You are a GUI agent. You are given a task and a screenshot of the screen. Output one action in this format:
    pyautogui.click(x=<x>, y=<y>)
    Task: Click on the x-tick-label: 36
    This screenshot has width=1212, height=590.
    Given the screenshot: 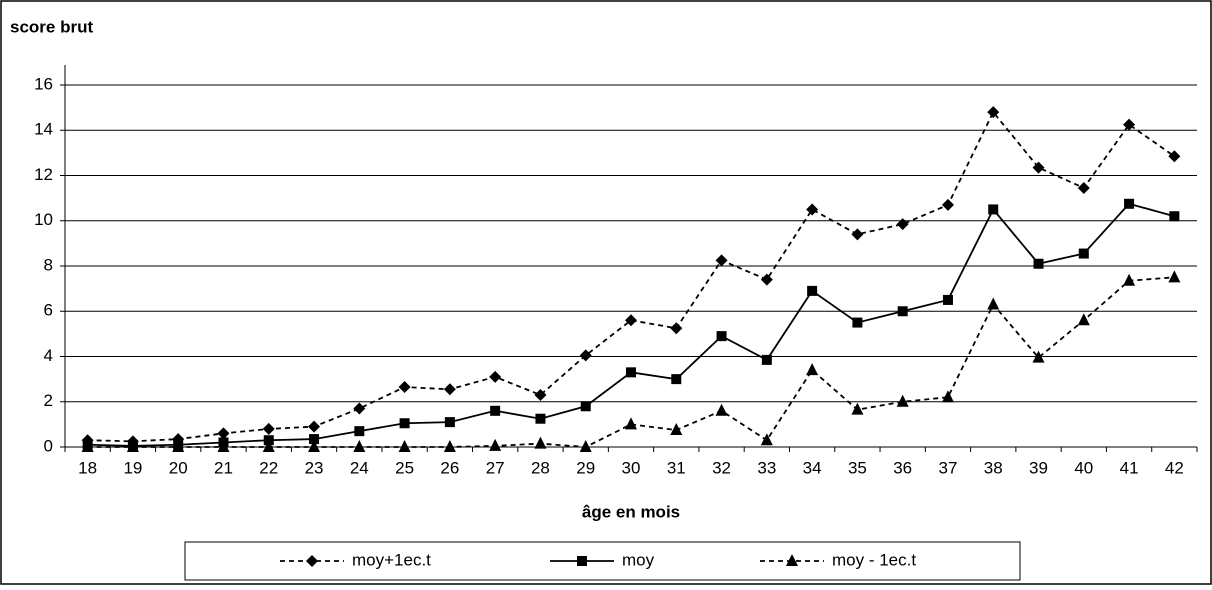 What is the action you would take?
    pyautogui.click(x=902, y=467)
    